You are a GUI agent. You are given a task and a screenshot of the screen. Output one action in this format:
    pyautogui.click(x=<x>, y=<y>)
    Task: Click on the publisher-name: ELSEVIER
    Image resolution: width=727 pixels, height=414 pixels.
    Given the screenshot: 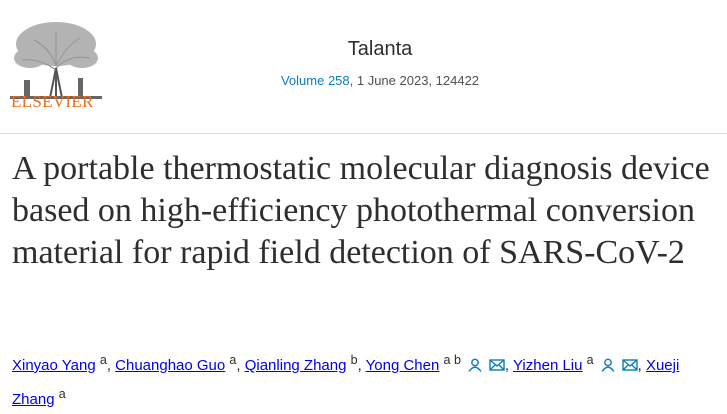 What is the action you would take?
    pyautogui.click(x=52, y=101)
    